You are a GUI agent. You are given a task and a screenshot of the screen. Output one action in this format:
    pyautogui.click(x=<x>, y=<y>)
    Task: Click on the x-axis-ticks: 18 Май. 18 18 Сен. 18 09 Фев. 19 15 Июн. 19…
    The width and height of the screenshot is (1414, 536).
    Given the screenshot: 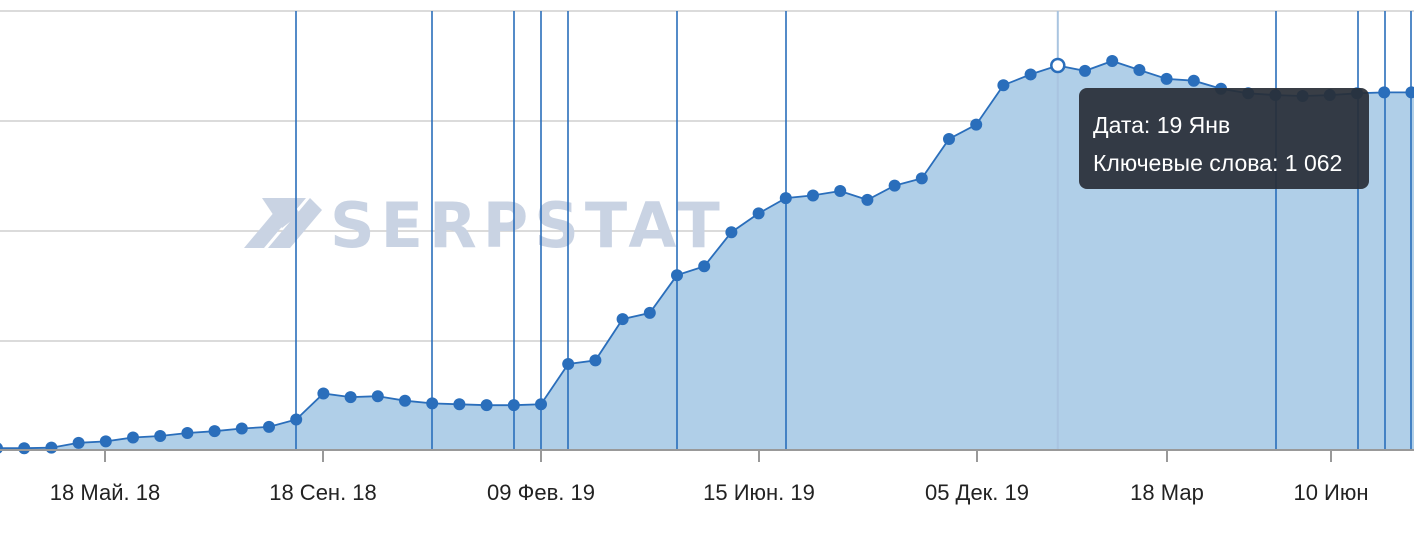 What is the action you would take?
    pyautogui.click(x=709, y=477)
    